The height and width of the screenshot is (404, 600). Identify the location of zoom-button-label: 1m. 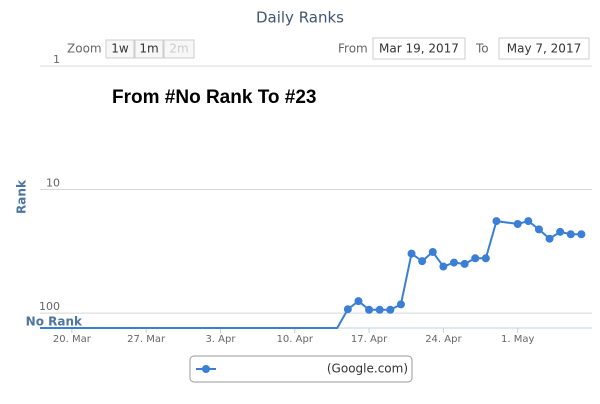
(148, 49).